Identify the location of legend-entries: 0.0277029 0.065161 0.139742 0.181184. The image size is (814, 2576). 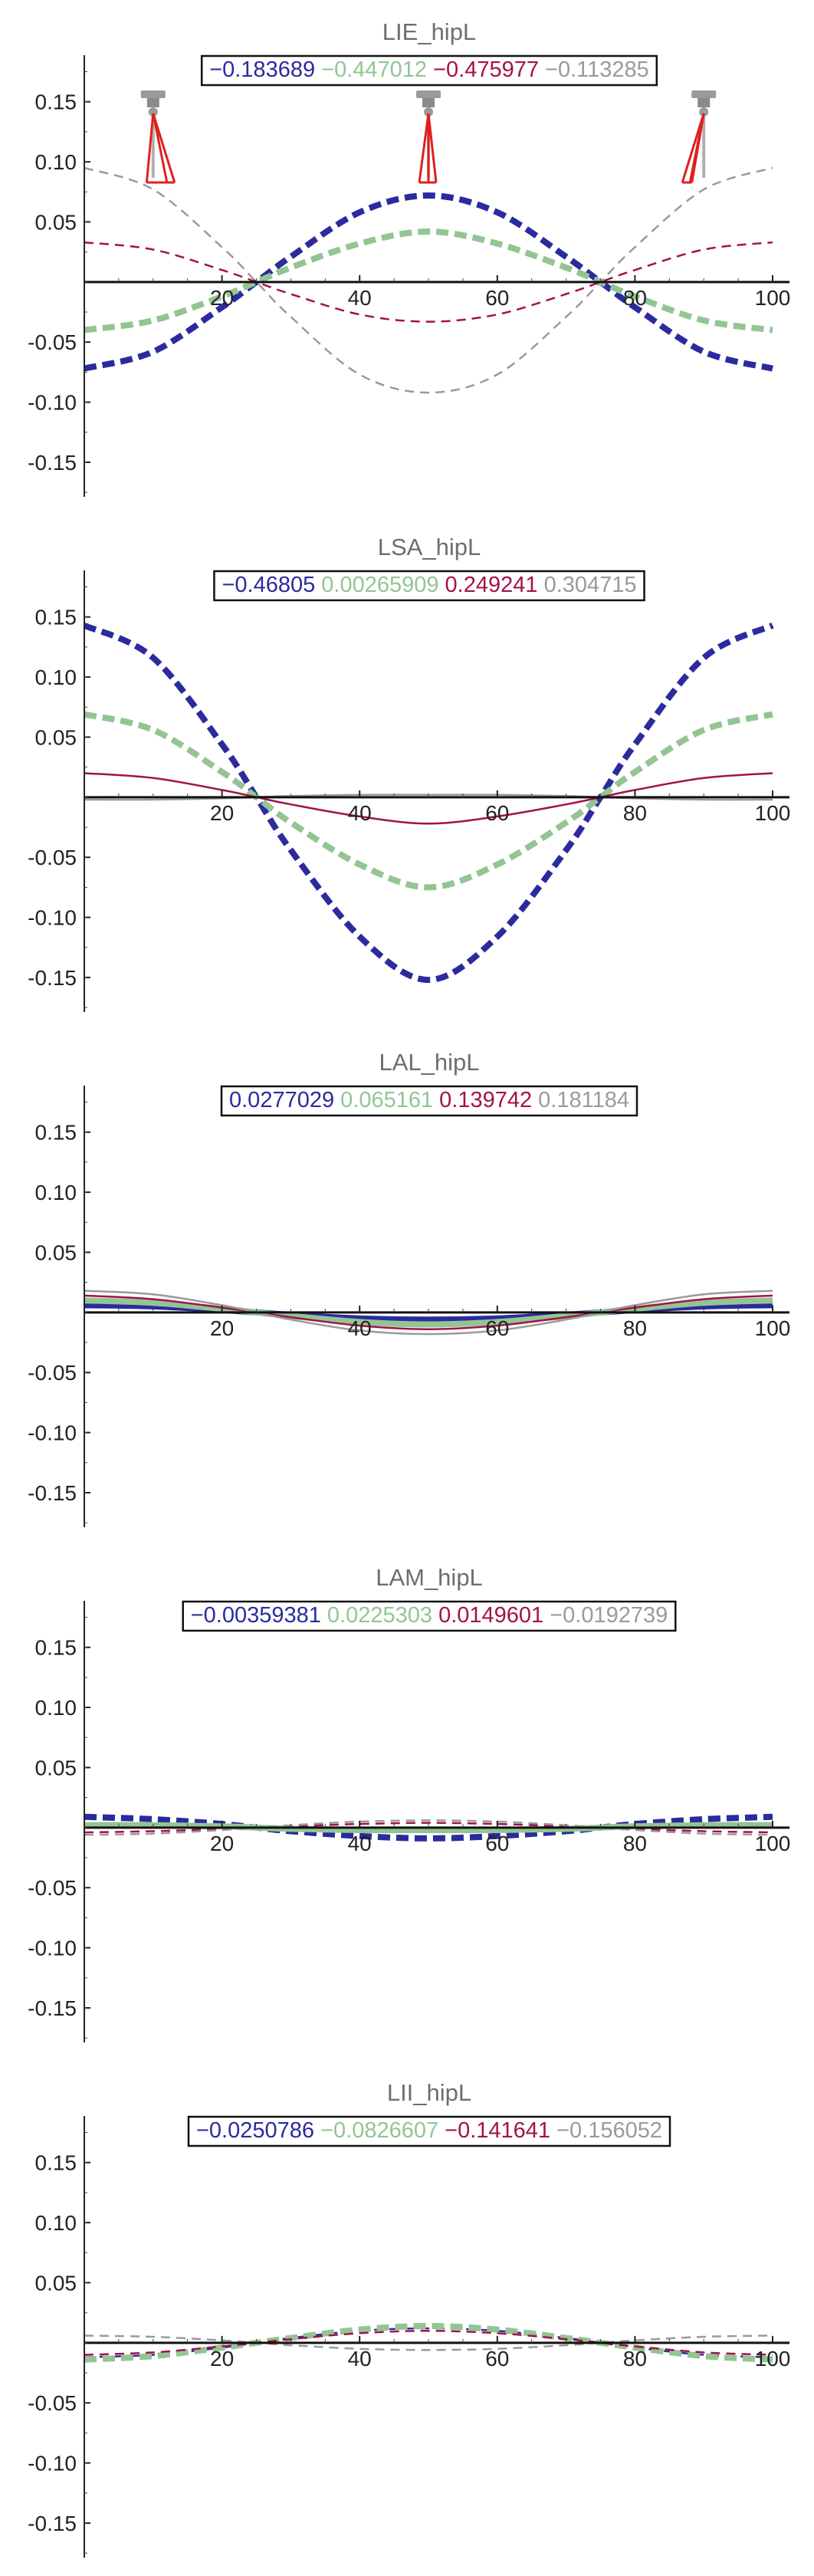
(429, 1100).